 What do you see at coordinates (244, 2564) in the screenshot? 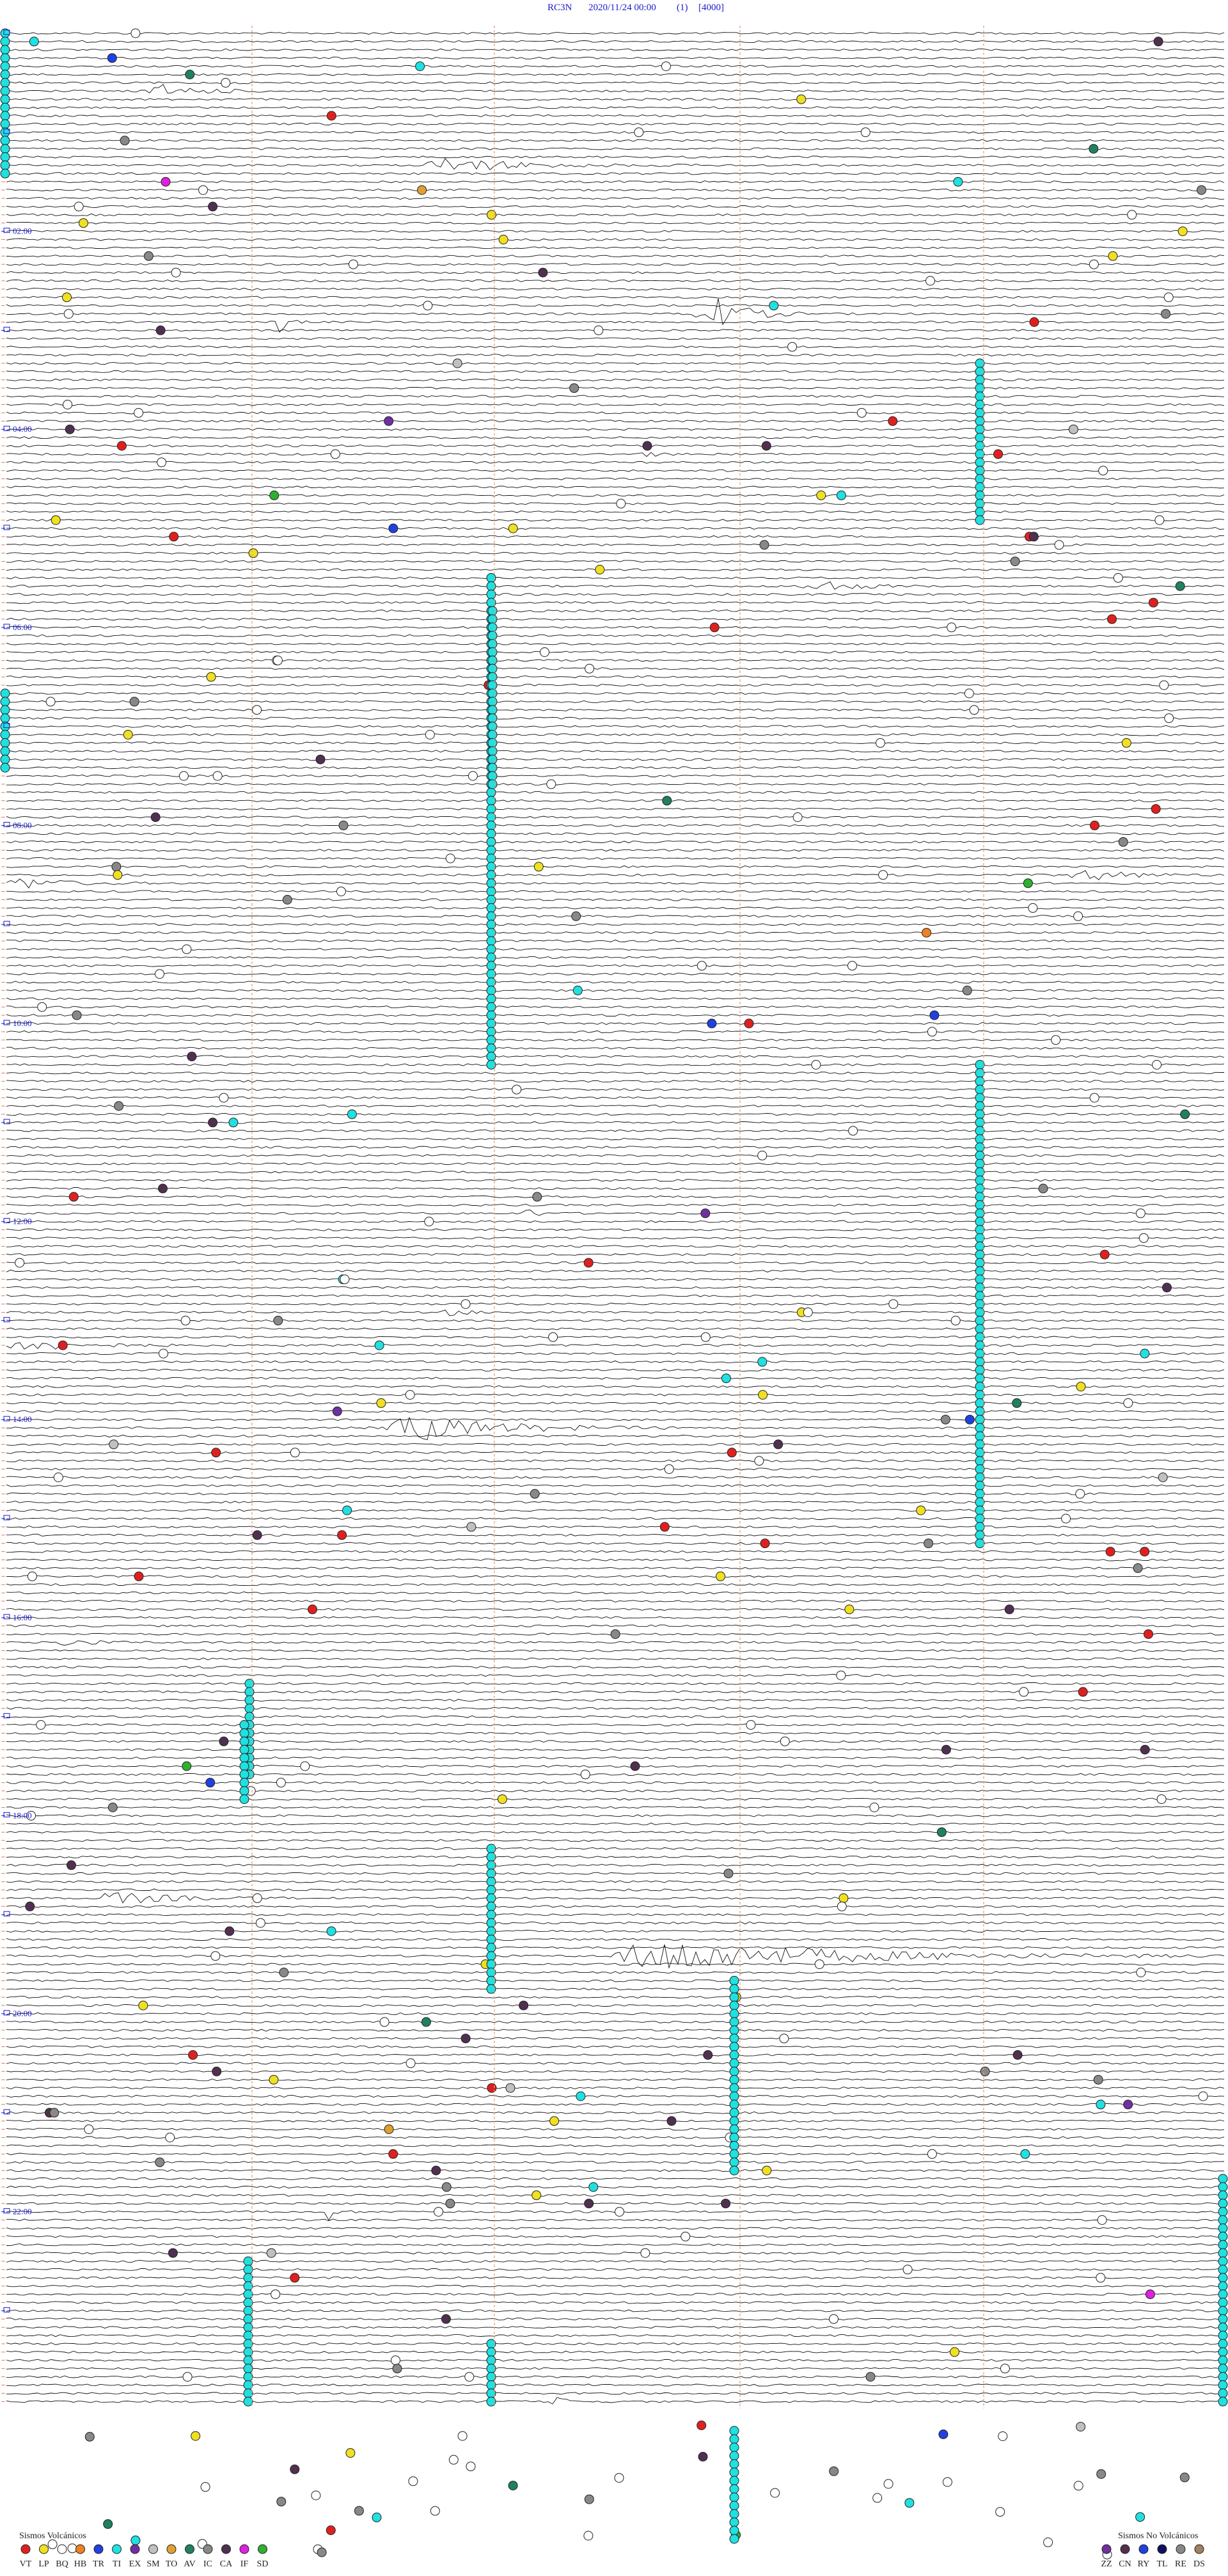
I see `legend-code: IF` at bounding box center [244, 2564].